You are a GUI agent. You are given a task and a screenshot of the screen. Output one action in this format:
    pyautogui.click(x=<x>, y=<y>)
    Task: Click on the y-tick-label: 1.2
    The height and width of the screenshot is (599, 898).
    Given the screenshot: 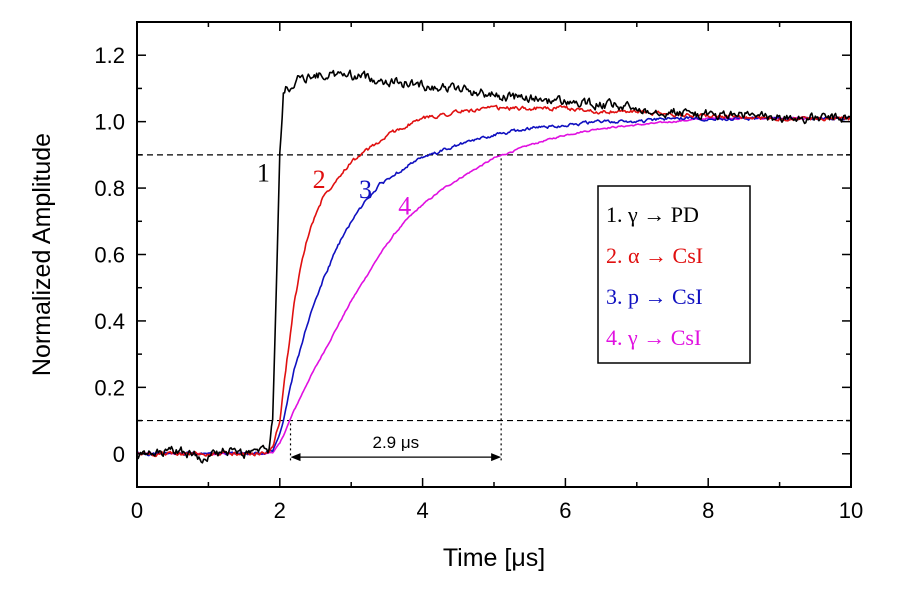 What is the action you would take?
    pyautogui.click(x=109, y=55)
    